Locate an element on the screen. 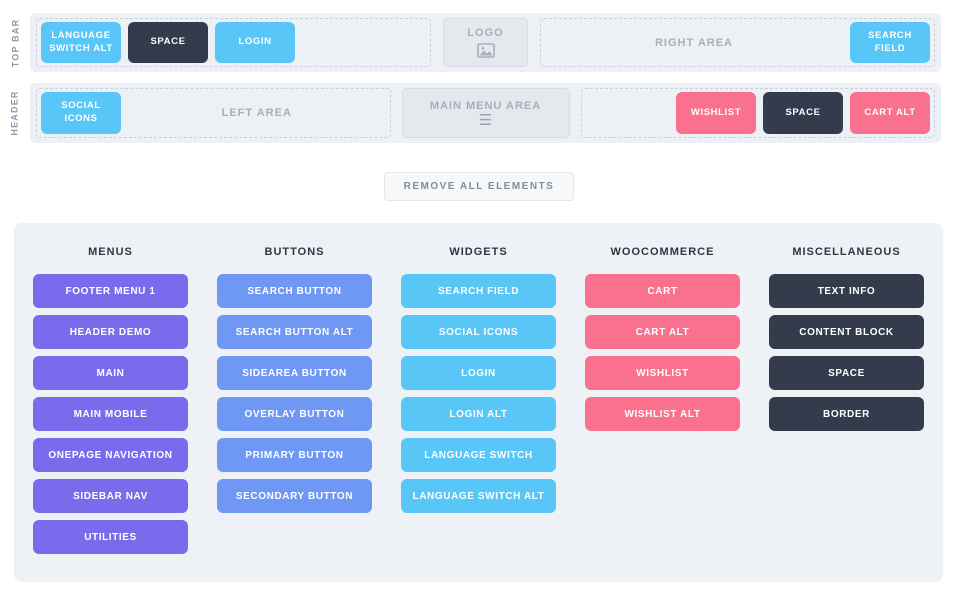 The image size is (958, 603). header-left-drop-zone: SOCIAL ICONS LEFT AREA is located at coordinates (213, 113).